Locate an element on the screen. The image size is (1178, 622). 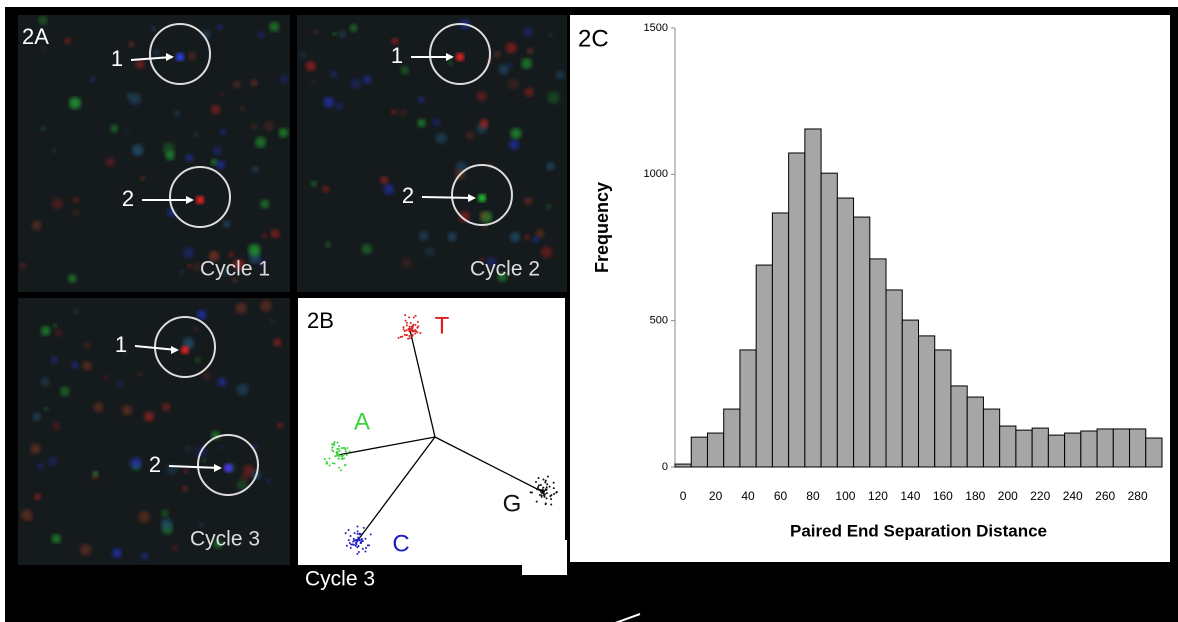
panel-caption: Cycle 3 is located at coordinates (340, 579).